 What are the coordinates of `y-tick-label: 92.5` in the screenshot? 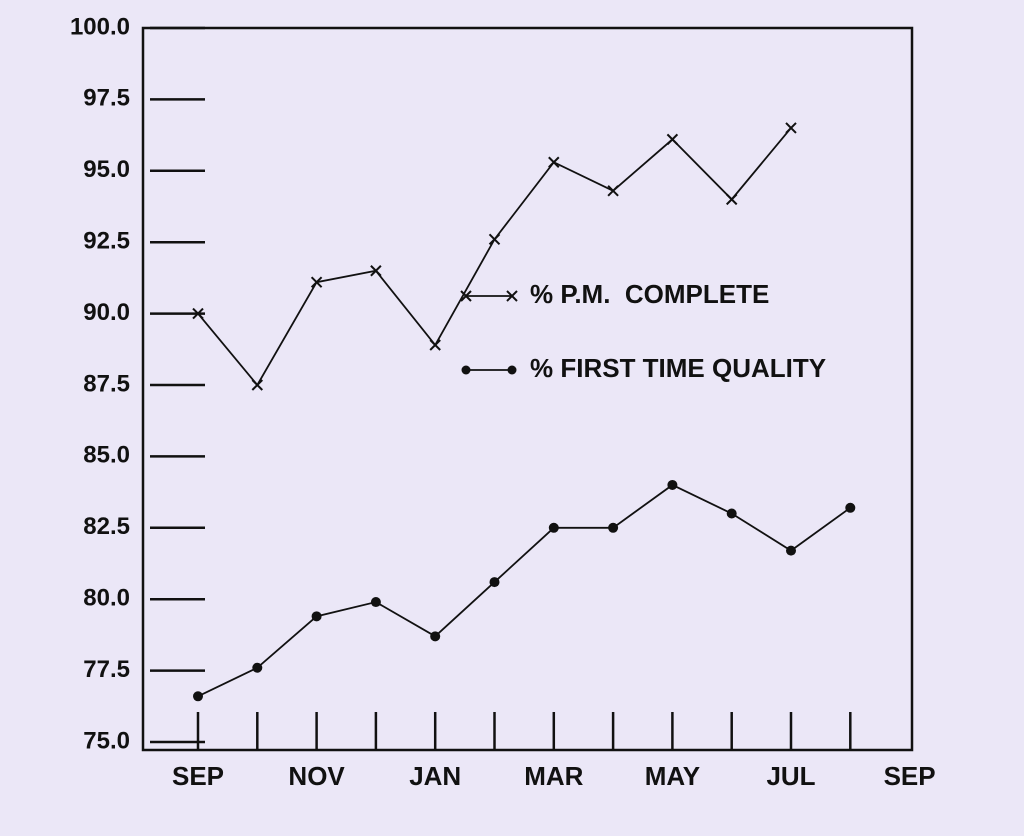 It's located at (106, 241).